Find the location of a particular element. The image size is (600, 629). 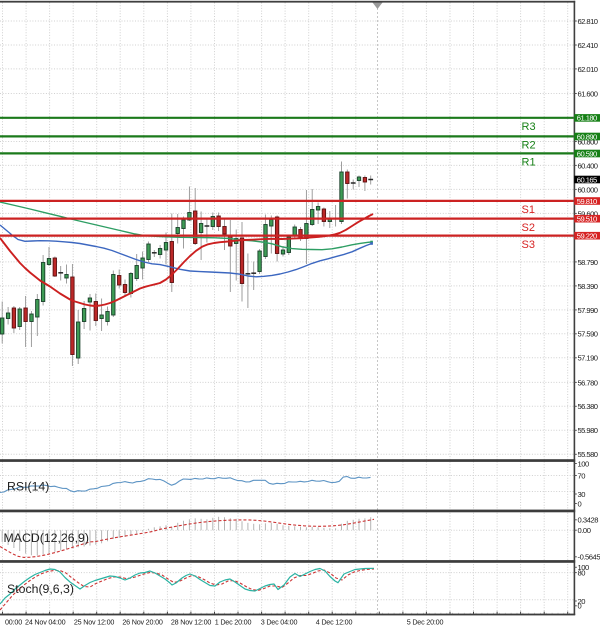

svg-text: 57.590 is located at coordinates (588, 334).